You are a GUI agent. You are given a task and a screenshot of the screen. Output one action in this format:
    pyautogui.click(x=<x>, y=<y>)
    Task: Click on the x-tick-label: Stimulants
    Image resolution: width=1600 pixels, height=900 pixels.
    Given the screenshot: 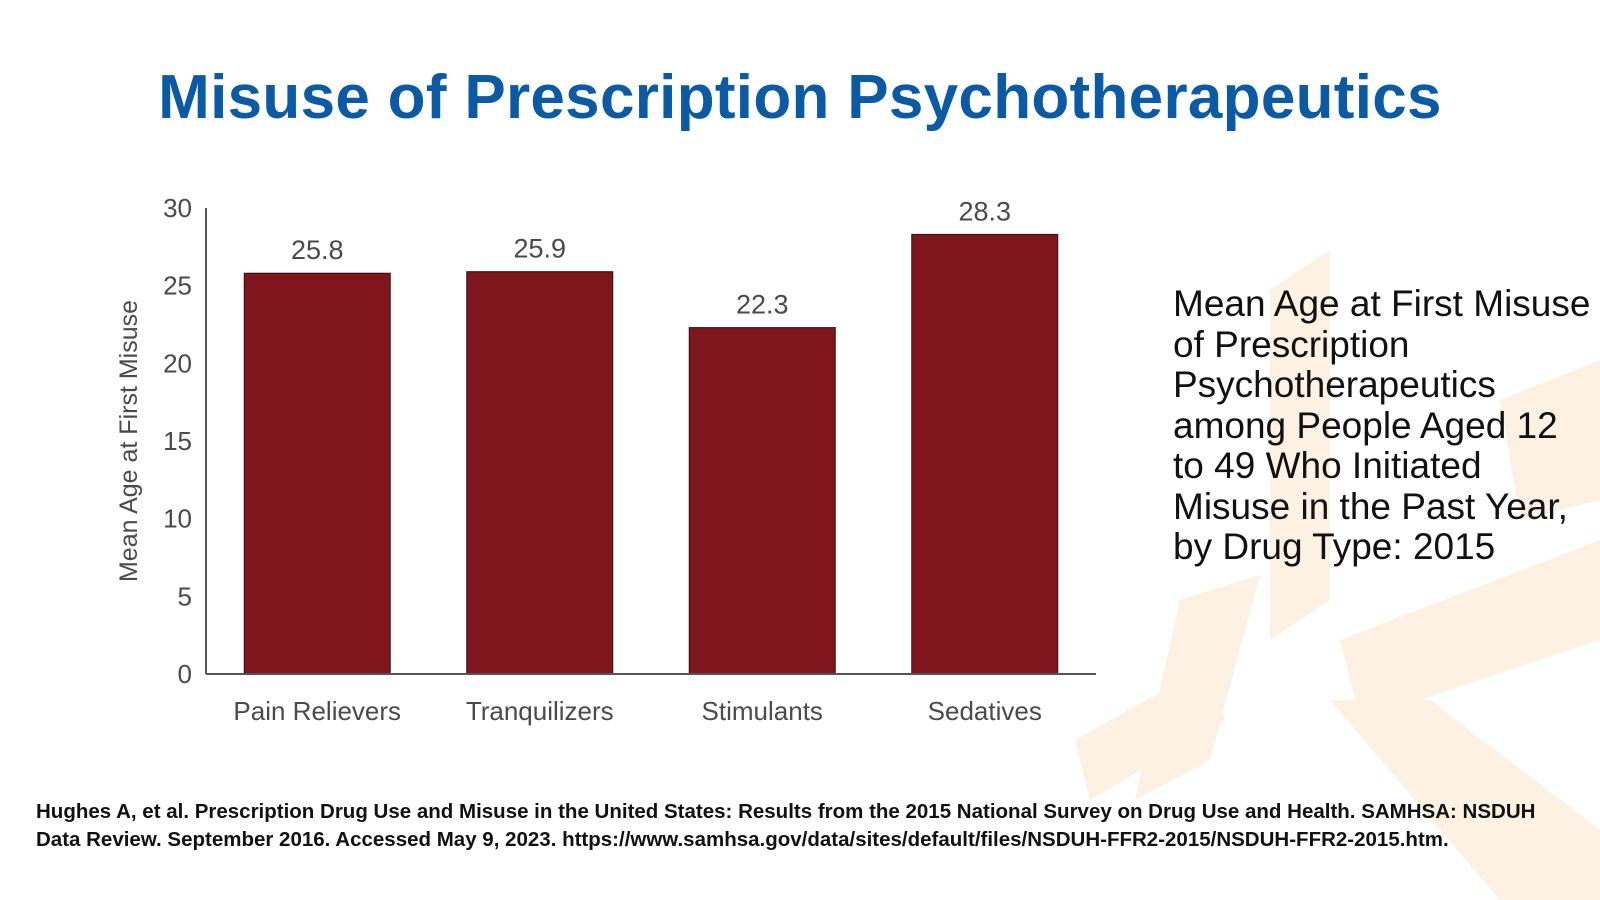 What is the action you would take?
    pyautogui.click(x=762, y=711)
    